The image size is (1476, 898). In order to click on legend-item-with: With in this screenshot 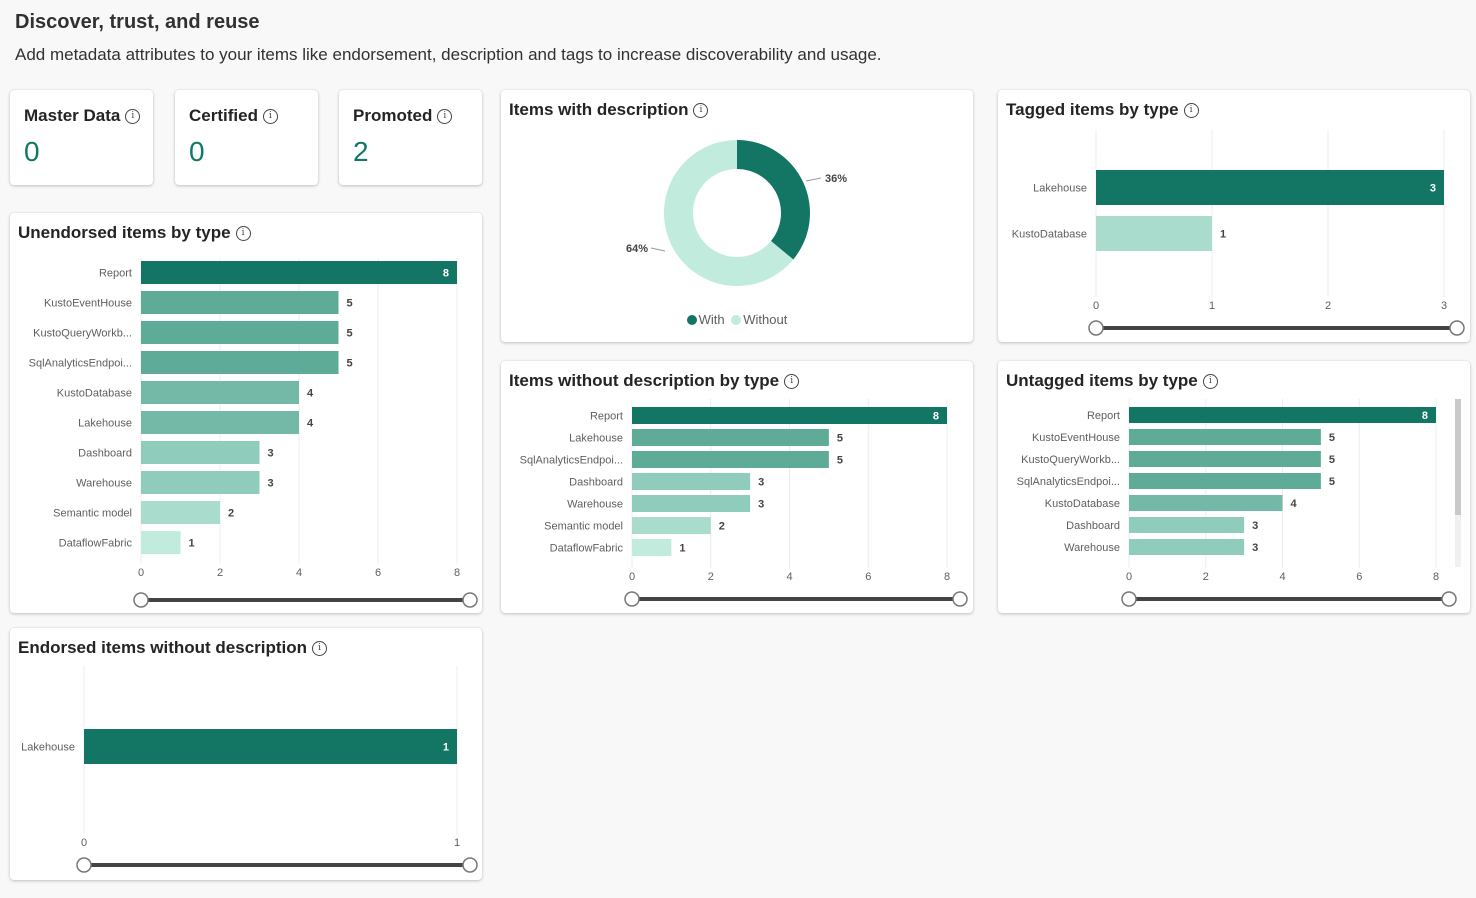, I will do `click(705, 319)`.